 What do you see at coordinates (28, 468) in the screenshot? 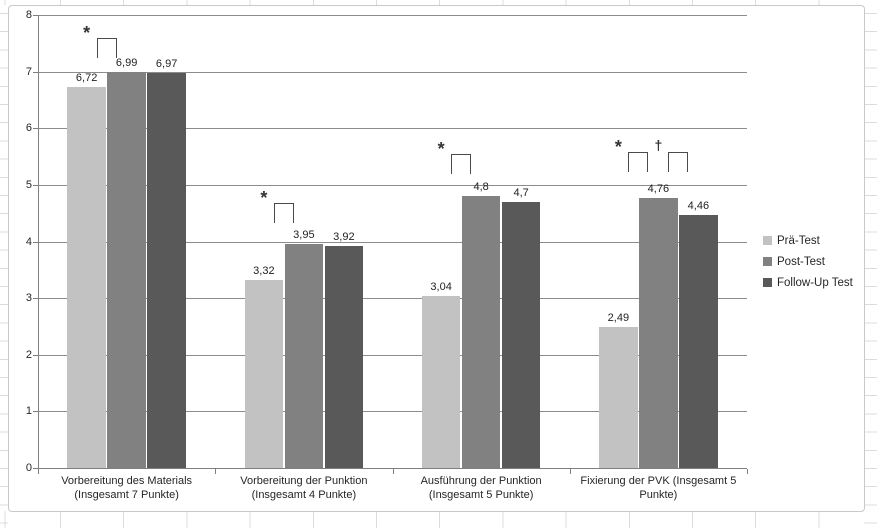
I see `y-axis-label: 0` at bounding box center [28, 468].